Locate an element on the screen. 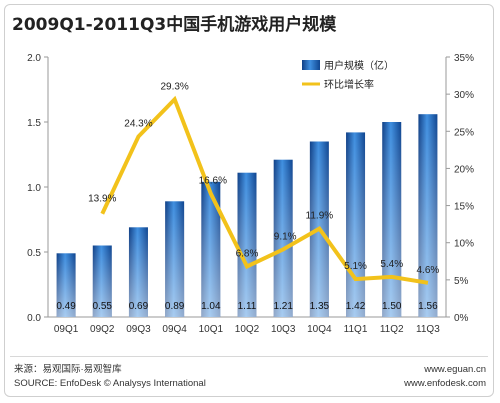 This screenshot has height=403, width=500. line-value-label: 16.6% is located at coordinates (213, 181).